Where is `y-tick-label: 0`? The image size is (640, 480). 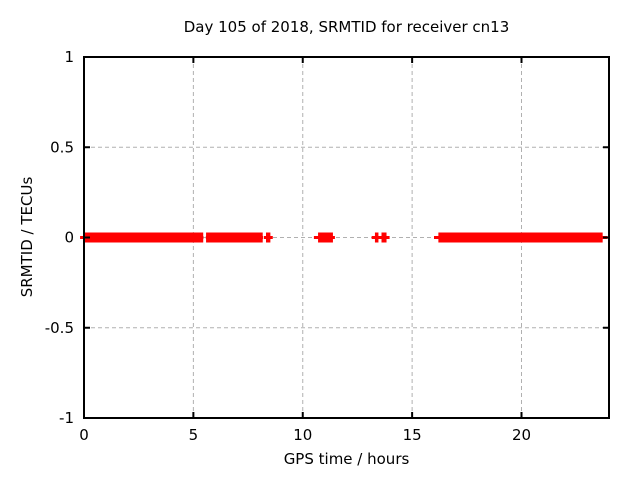
y-tick-label: 0 is located at coordinates (69, 238).